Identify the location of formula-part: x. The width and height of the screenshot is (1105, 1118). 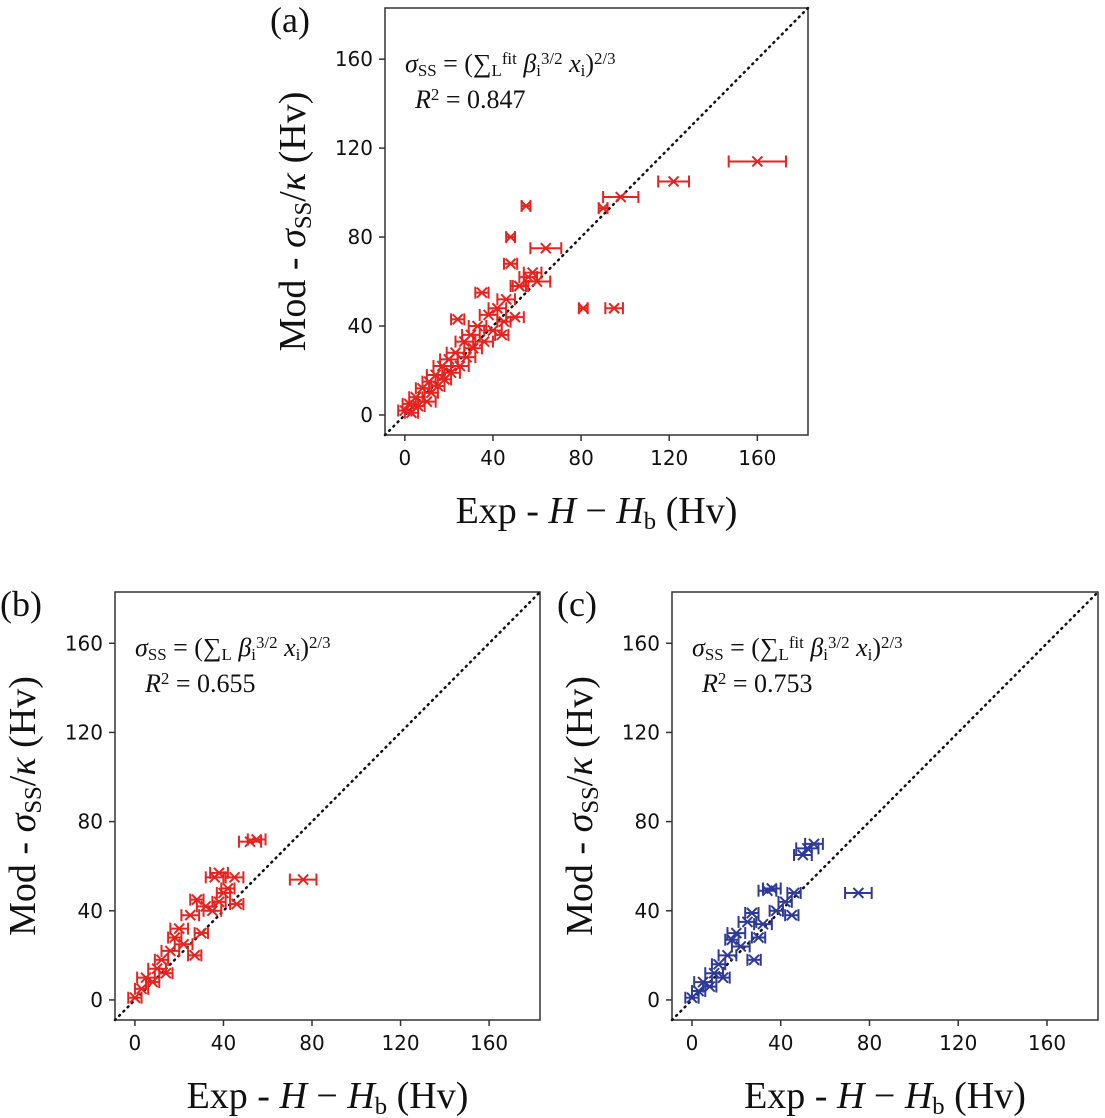
(287, 647).